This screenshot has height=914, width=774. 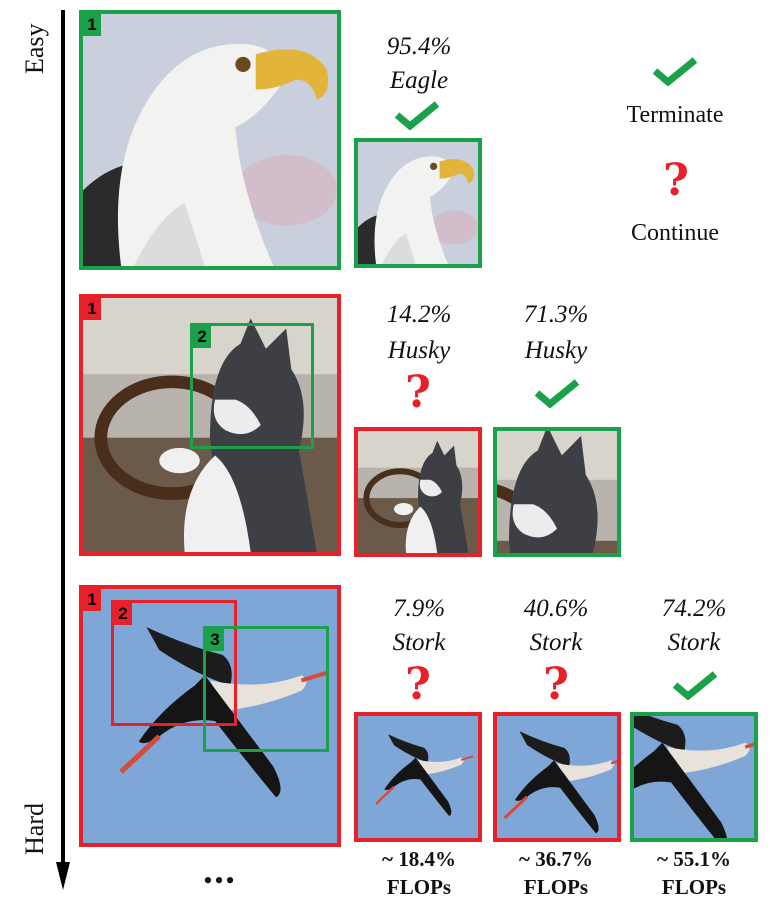 I want to click on step-confidence: 95.4%, so click(x=419, y=46).